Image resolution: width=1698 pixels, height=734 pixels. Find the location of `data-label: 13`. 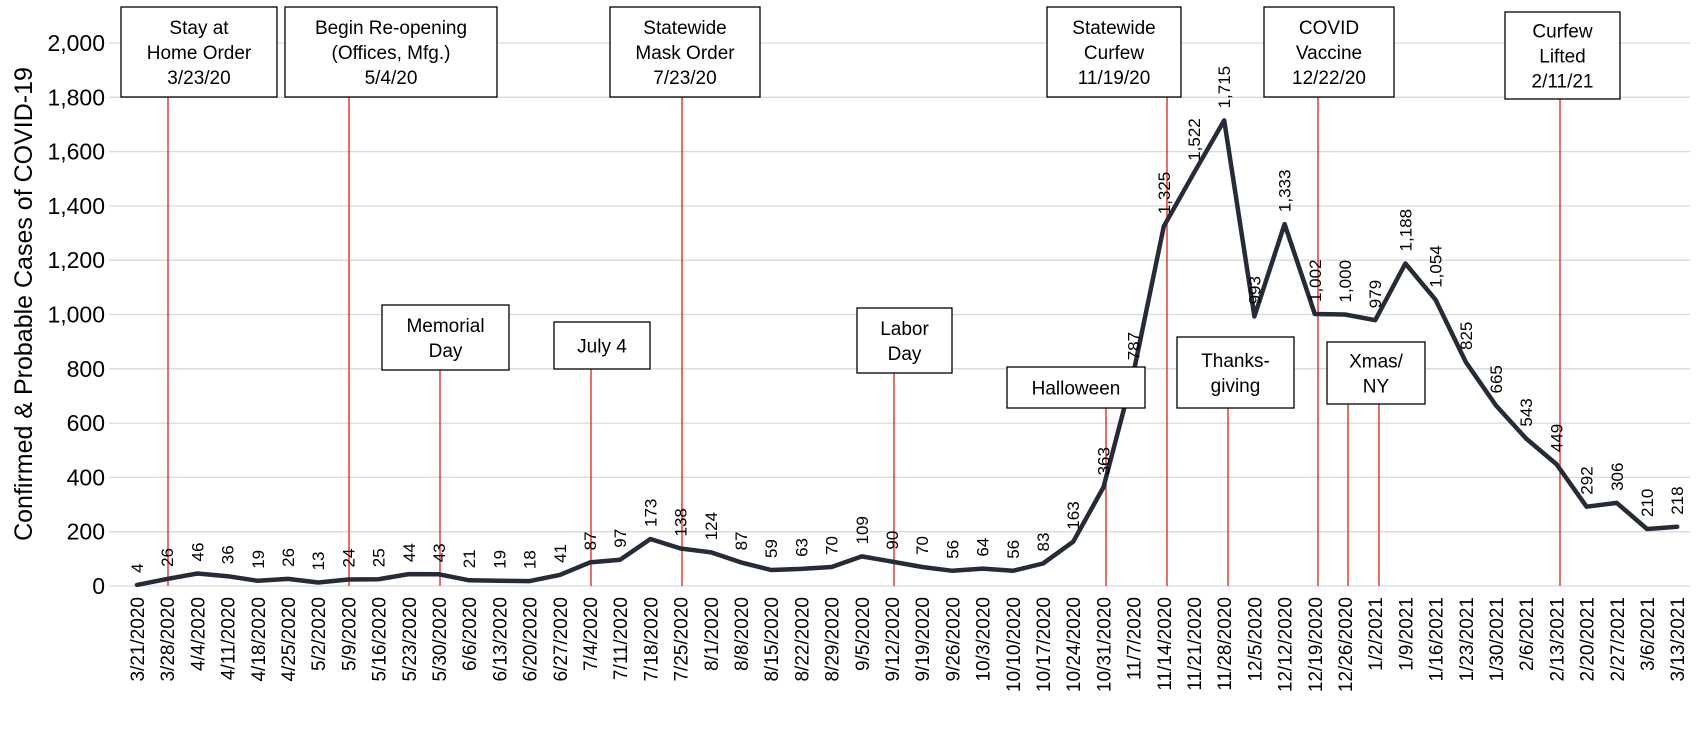

data-label: 13 is located at coordinates (318, 561).